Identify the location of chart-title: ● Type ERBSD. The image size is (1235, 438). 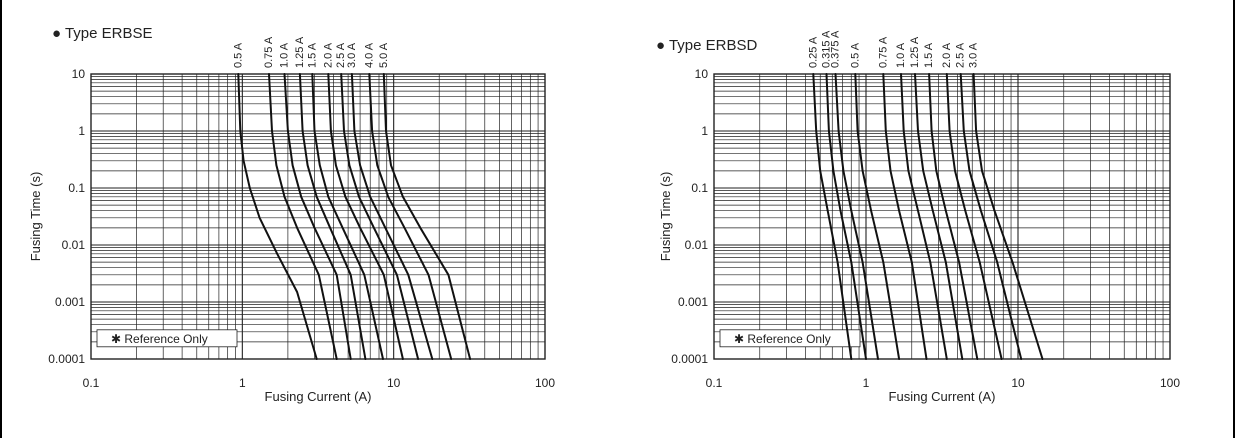
(706, 45).